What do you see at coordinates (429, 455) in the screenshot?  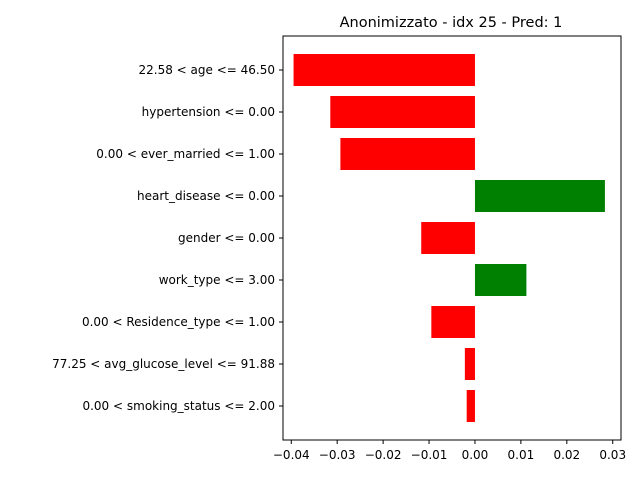 I see `x-tick-label-3: −0.01` at bounding box center [429, 455].